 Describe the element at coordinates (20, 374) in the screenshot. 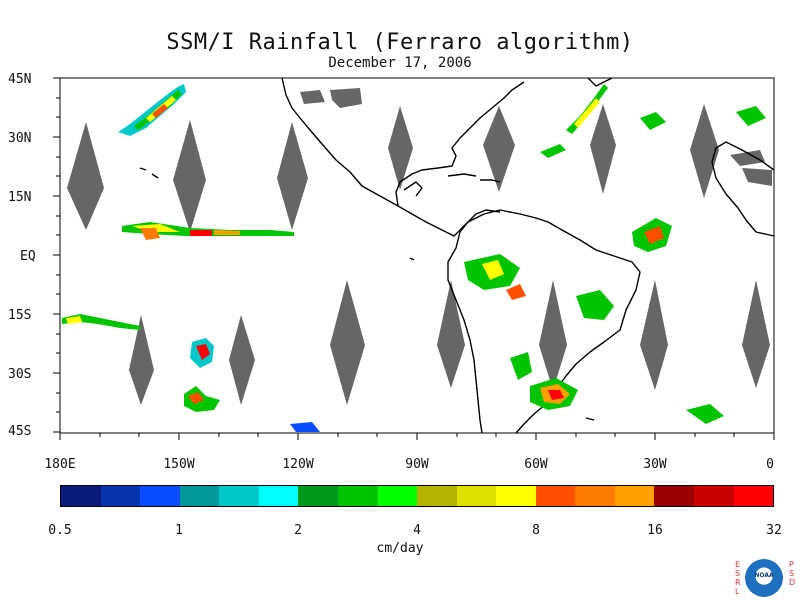

I see `lat-label-30s: 30S` at that location.